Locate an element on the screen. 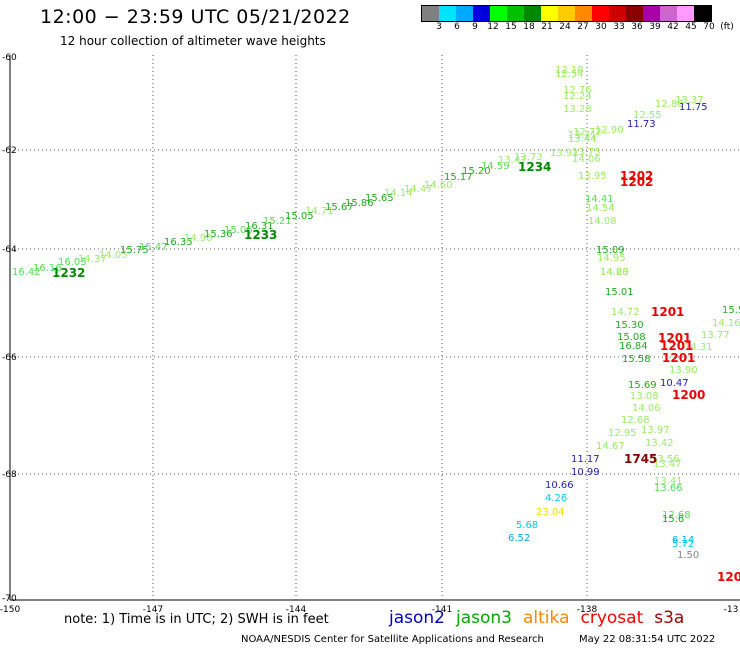 The width and height of the screenshot is (740, 650). wave-height-value: 14.05 is located at coordinates (113, 255).